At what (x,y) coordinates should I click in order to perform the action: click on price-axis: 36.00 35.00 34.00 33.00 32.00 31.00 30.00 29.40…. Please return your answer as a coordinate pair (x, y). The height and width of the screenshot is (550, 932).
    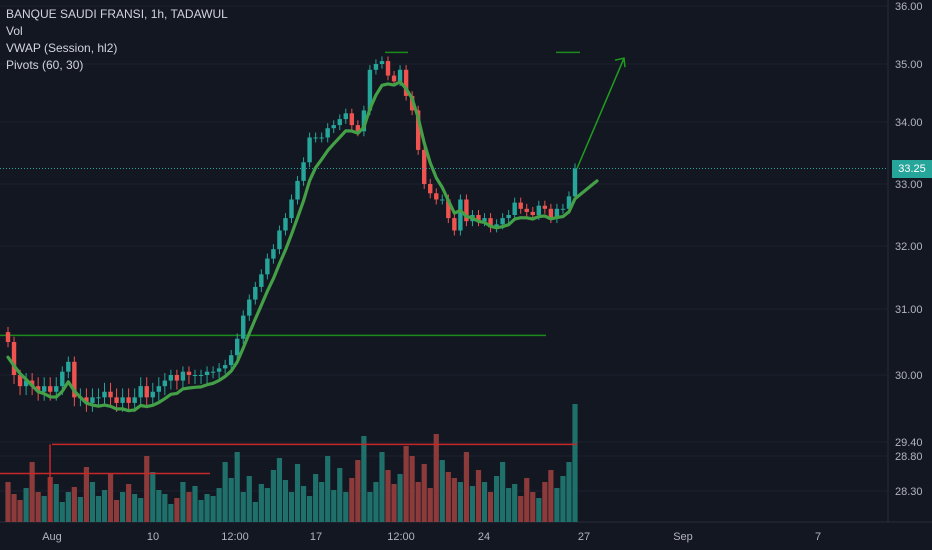
    Looking at the image, I should click on (909, 249).